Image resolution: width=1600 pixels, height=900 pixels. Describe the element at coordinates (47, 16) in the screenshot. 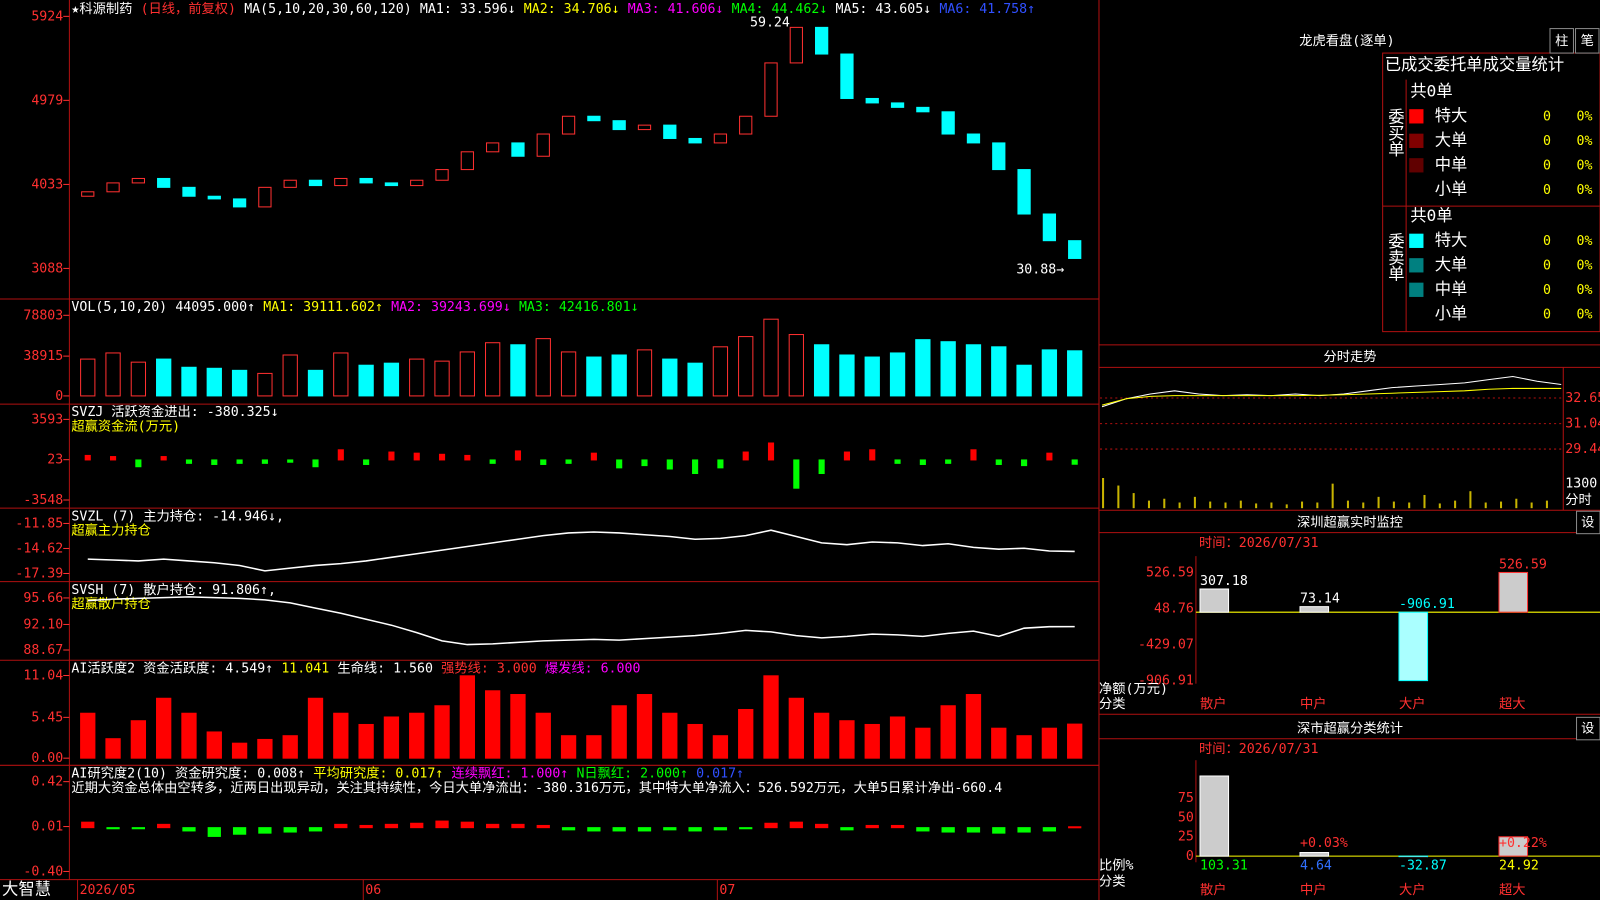

I see `y-tick-label: 5924` at that location.